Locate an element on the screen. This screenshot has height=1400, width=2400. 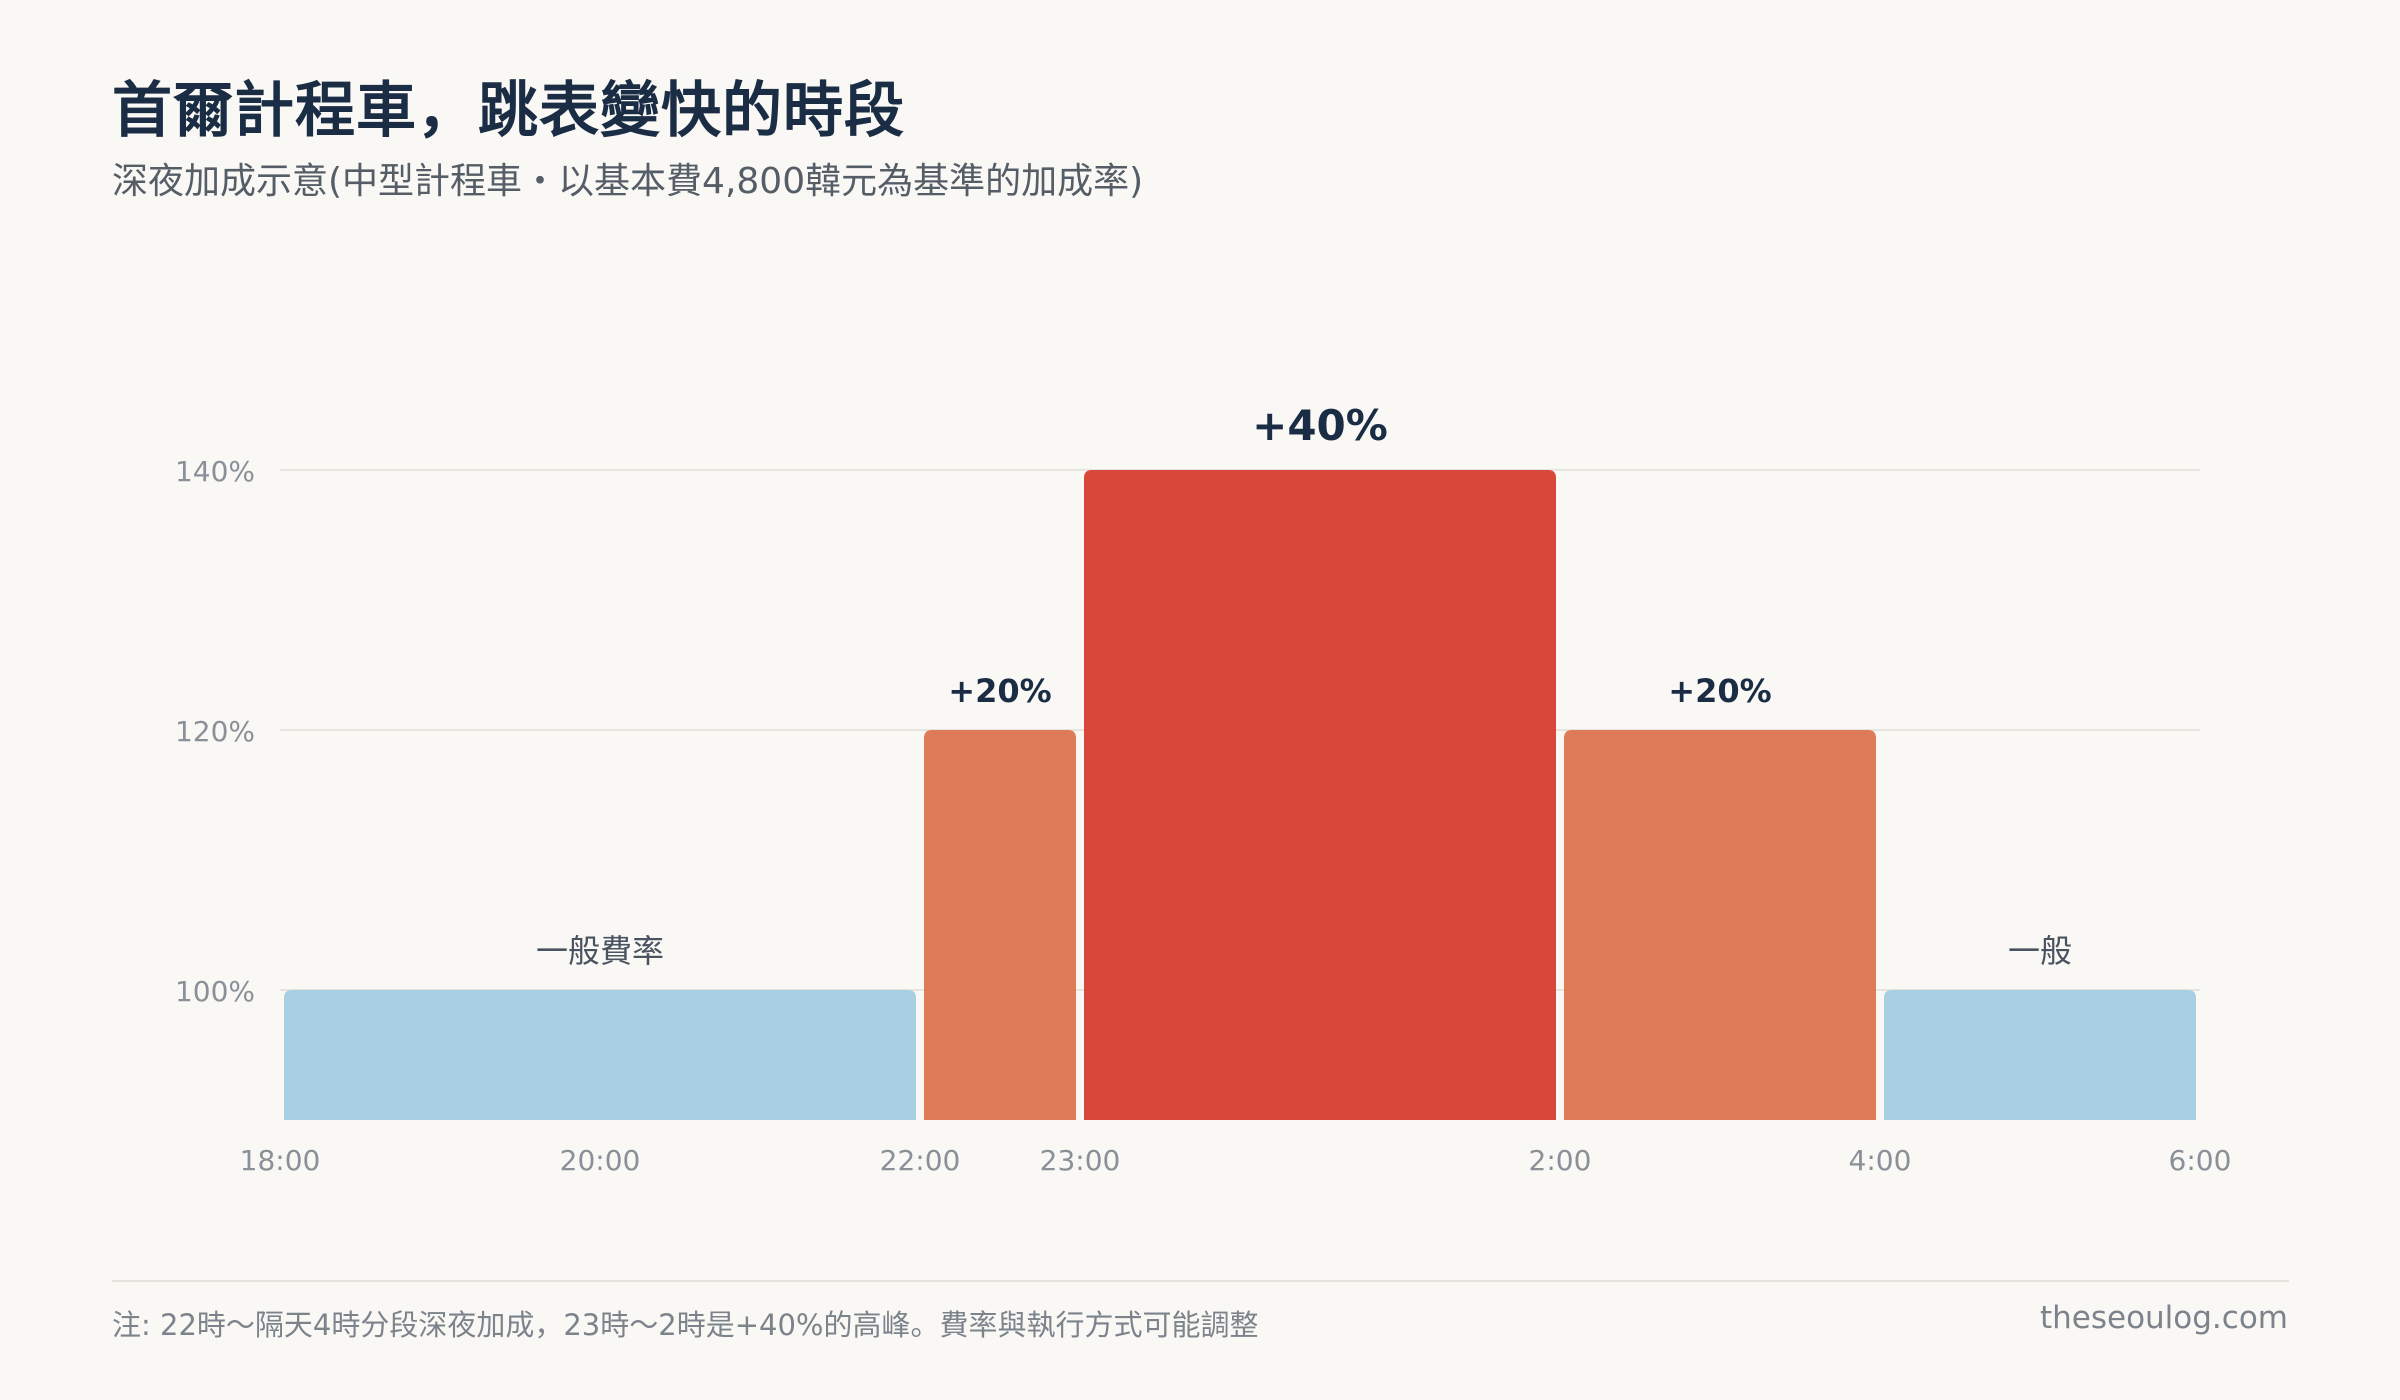
x-tick-label: 2:00 is located at coordinates (1560, 1160).